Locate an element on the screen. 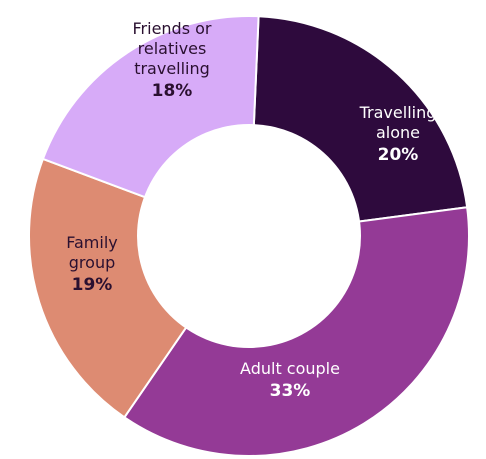 Image resolution: width=486 pixels, height=459 pixels. slice-label-line: Friends or is located at coordinates (172, 28).